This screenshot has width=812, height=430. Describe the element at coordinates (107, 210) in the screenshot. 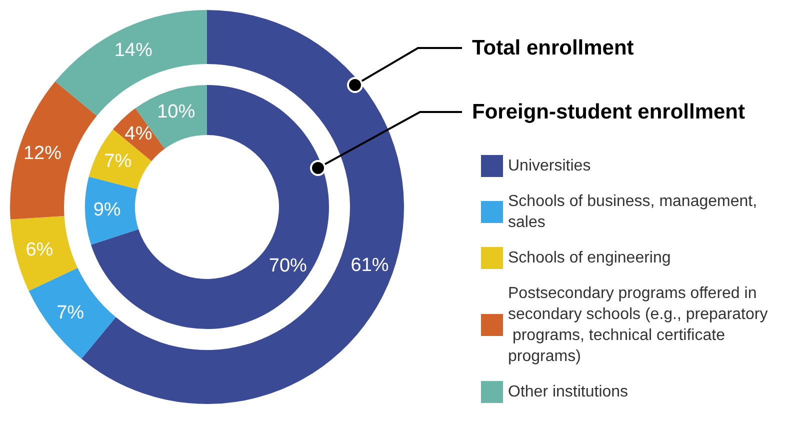

I see `data-label: 9%` at that location.